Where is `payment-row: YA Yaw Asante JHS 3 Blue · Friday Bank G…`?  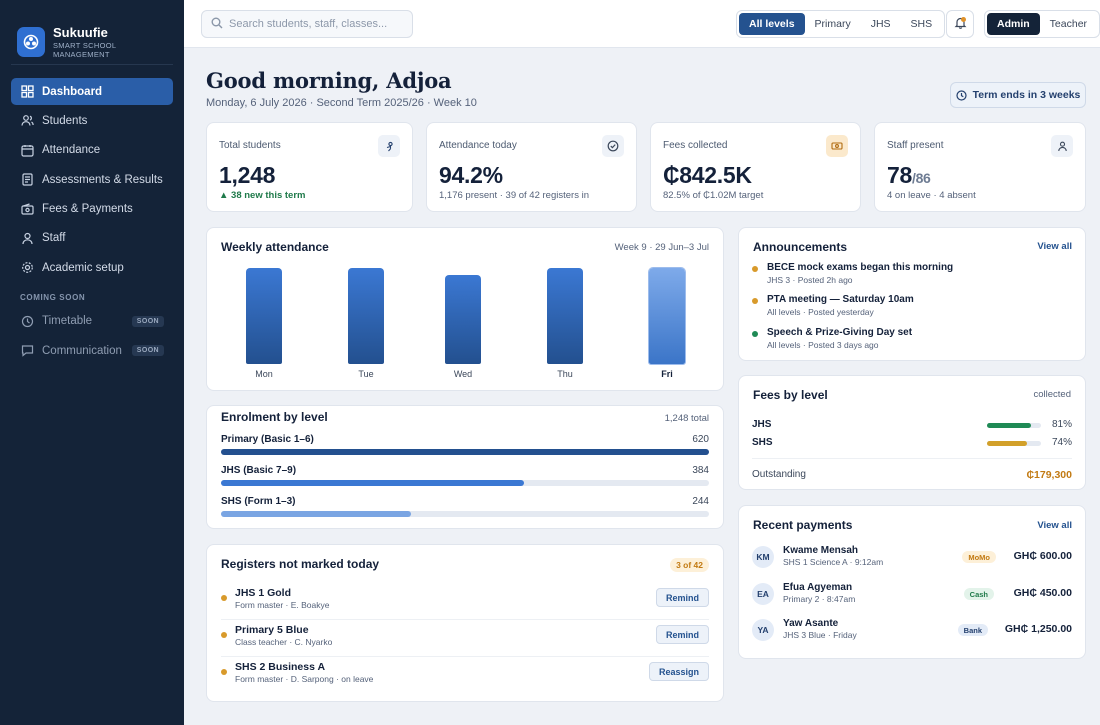
payment-row: YA Yaw Asante JHS 3 Blue · Friday Bank G… is located at coordinates (912, 632).